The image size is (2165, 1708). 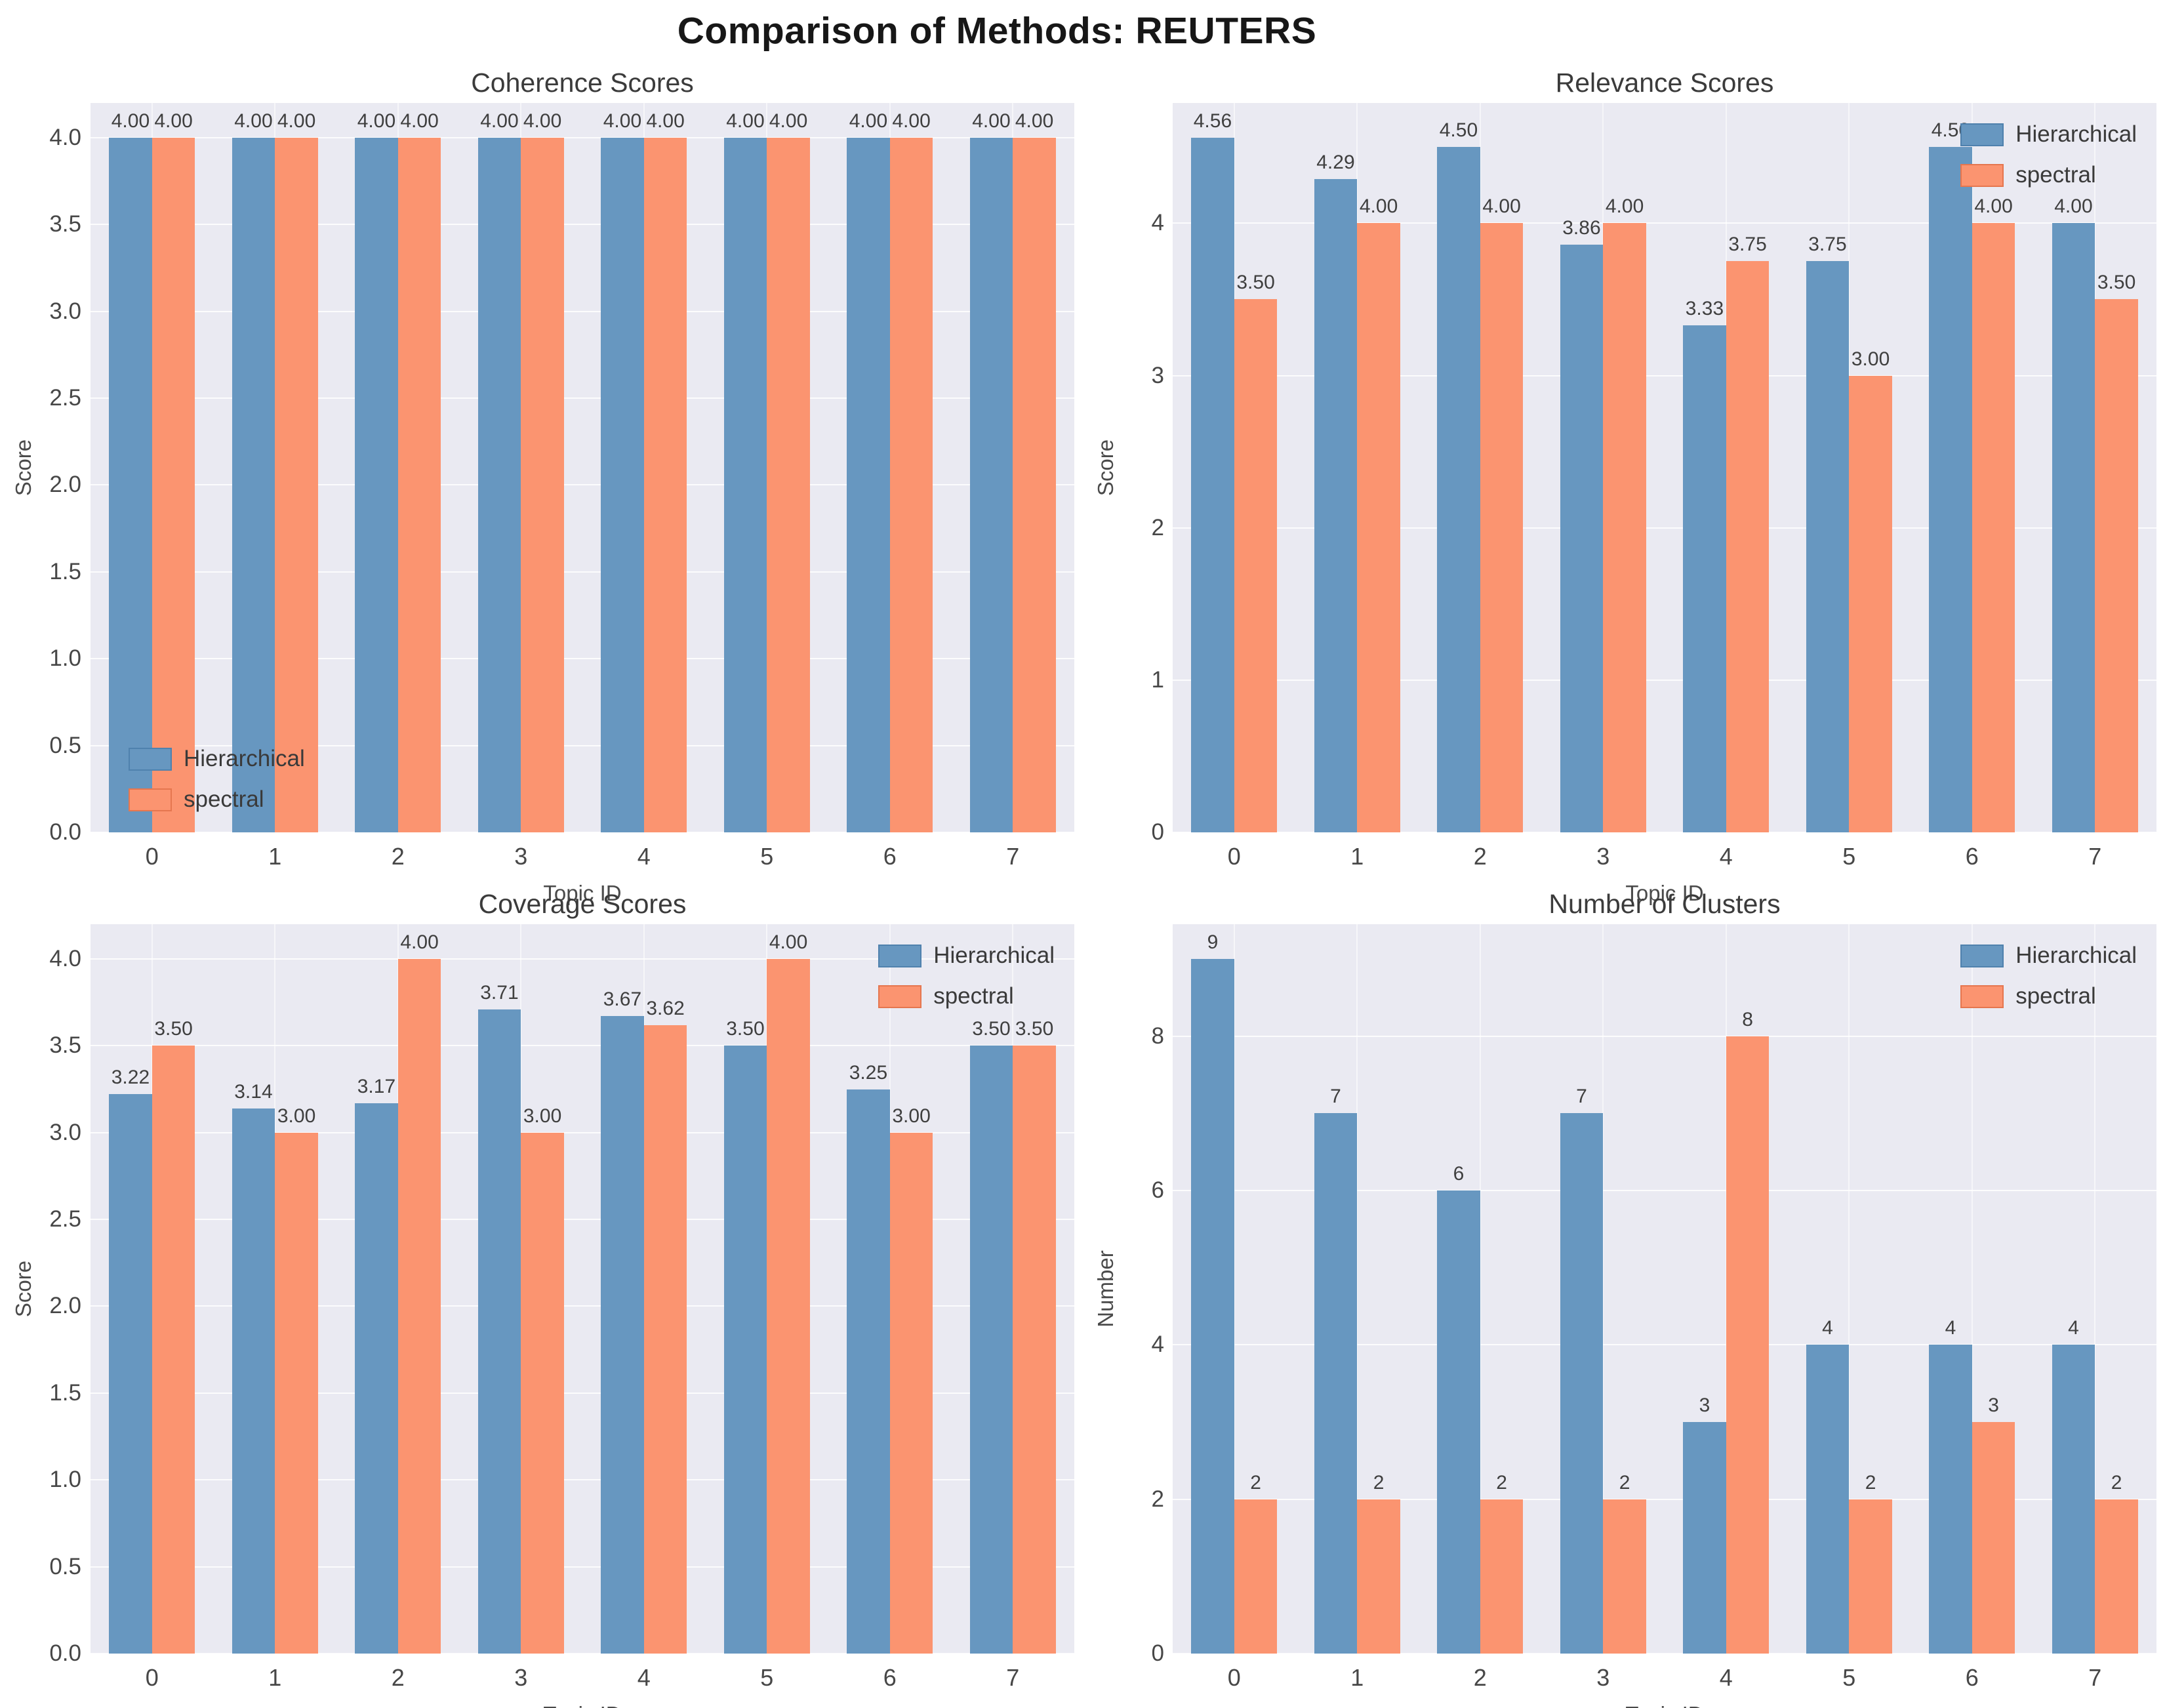 What do you see at coordinates (665, 1008) in the screenshot?
I see `bar-value-label: 3.62` at bounding box center [665, 1008].